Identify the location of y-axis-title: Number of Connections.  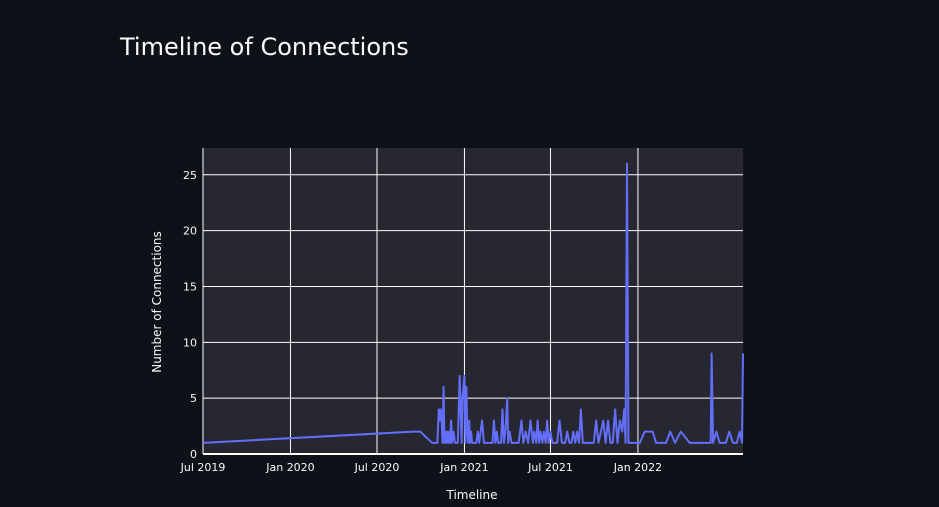
(157, 302).